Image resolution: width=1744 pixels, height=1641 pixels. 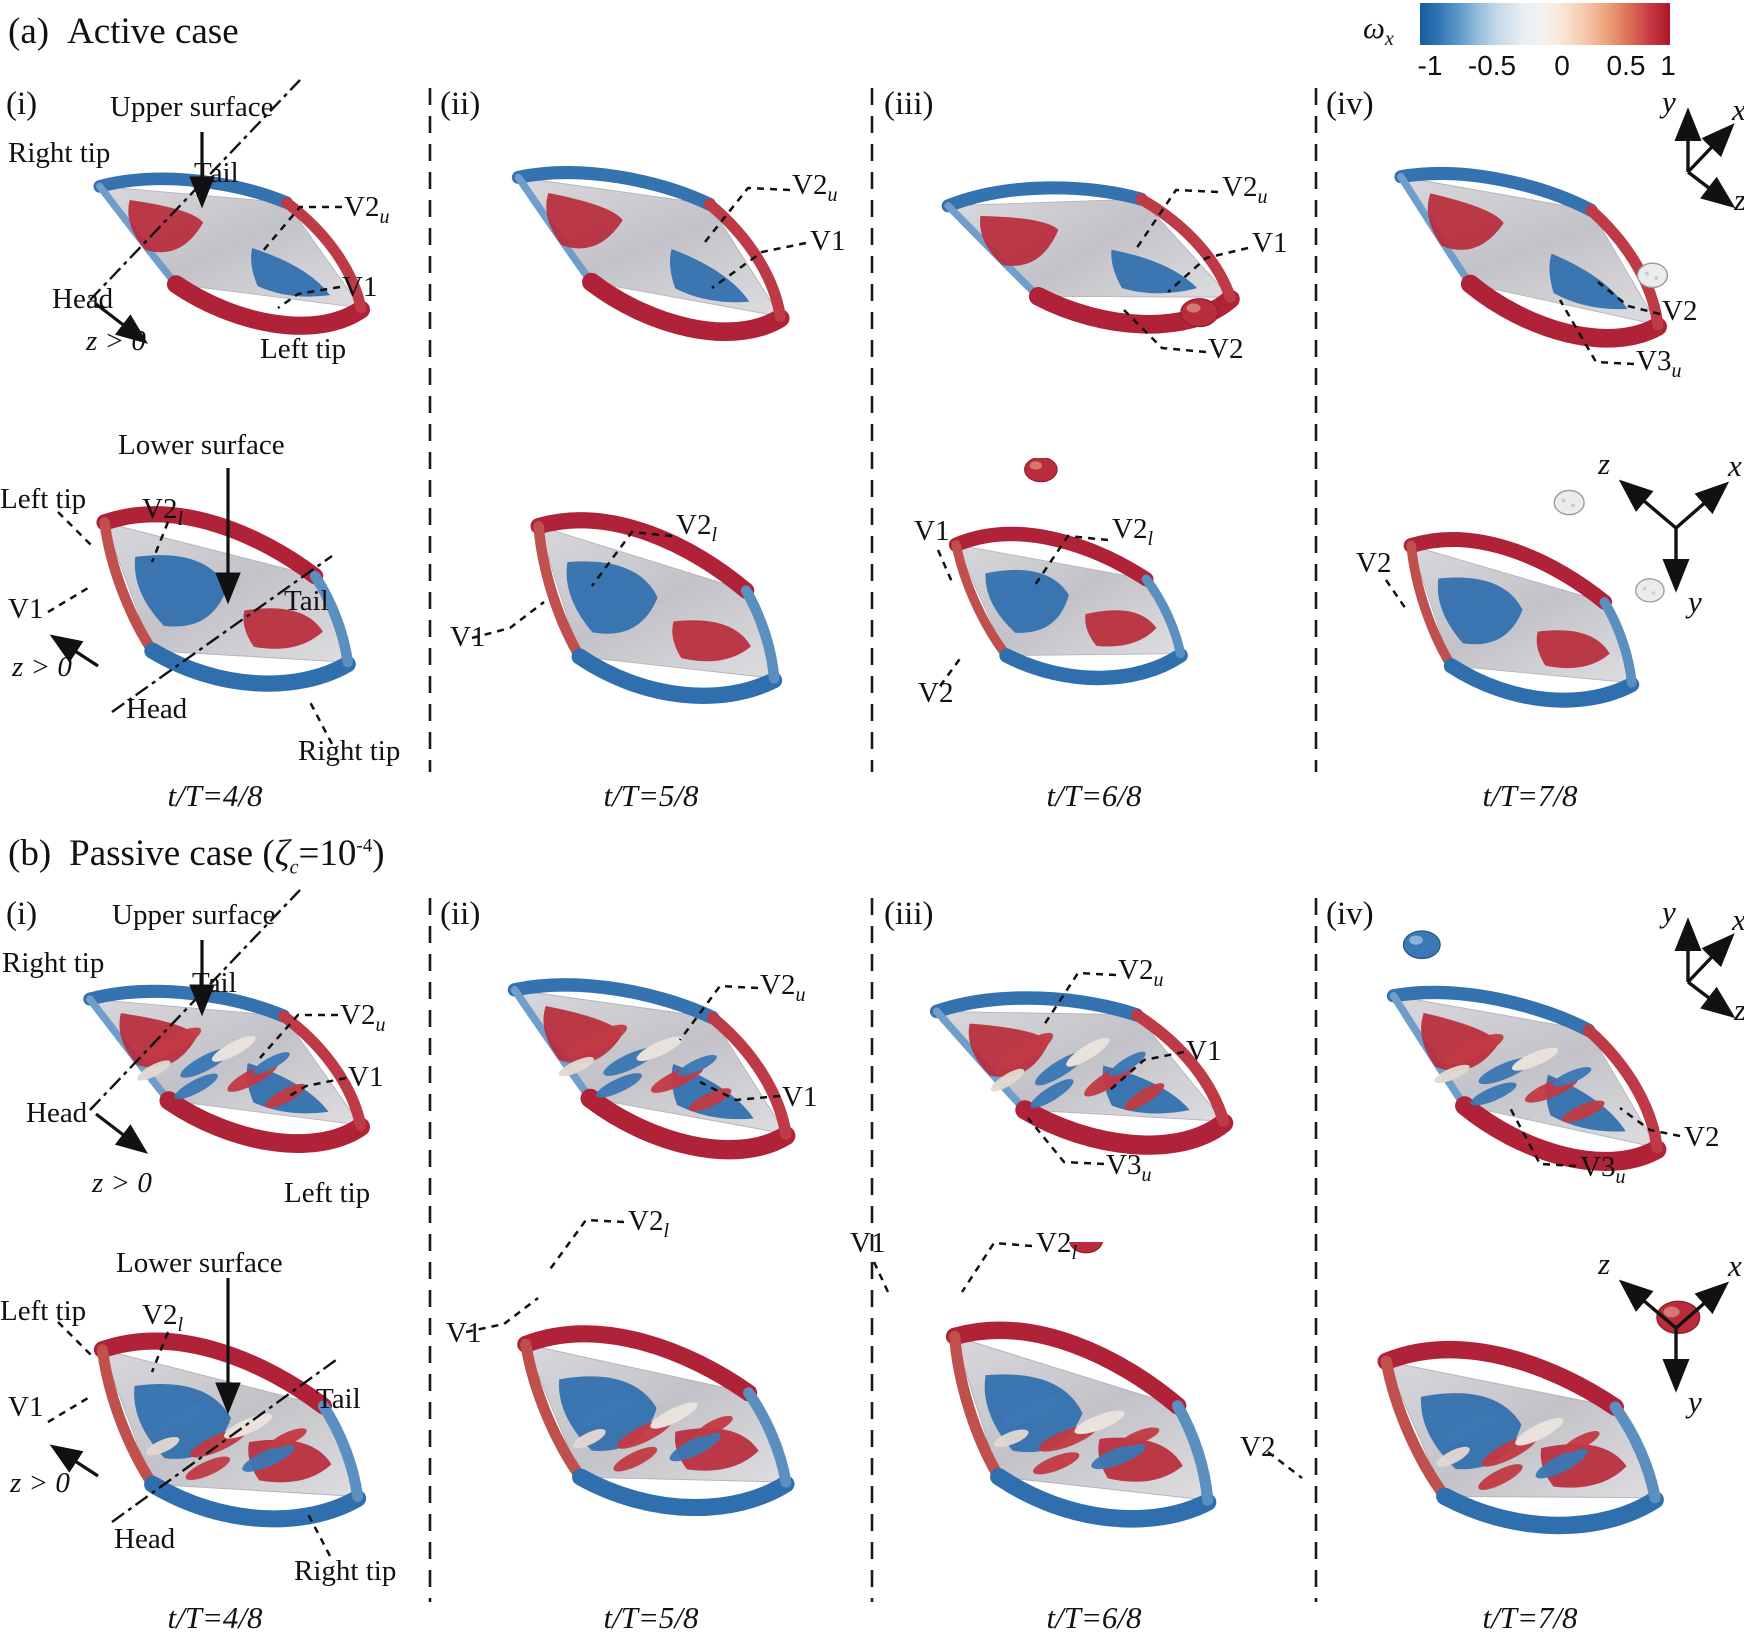 I want to click on colorbar-gradient, so click(x=1545, y=24).